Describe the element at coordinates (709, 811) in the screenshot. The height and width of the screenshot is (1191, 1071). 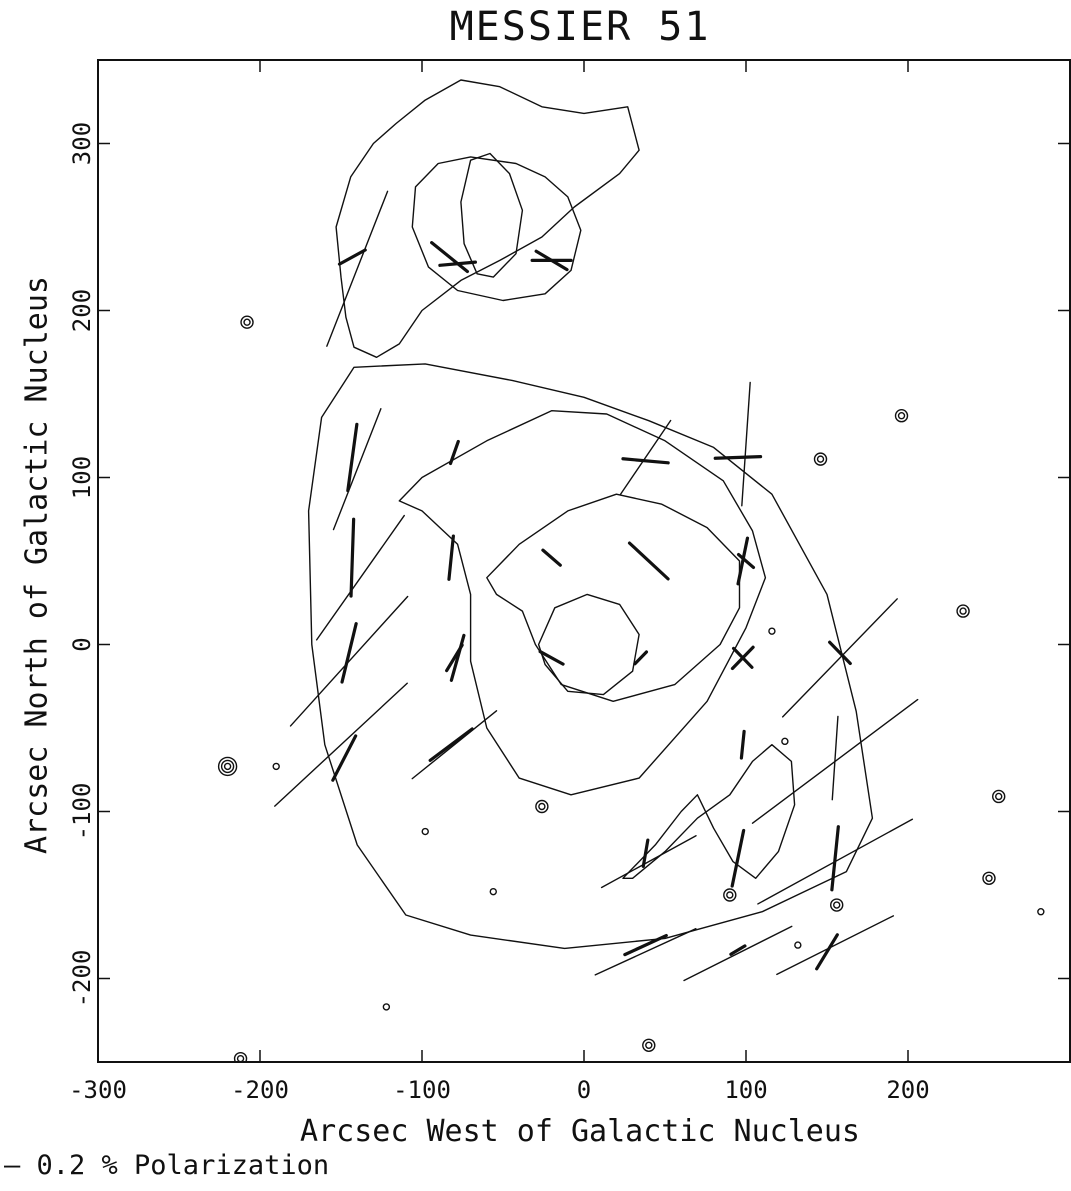
I see `contour-sw-arm` at that location.